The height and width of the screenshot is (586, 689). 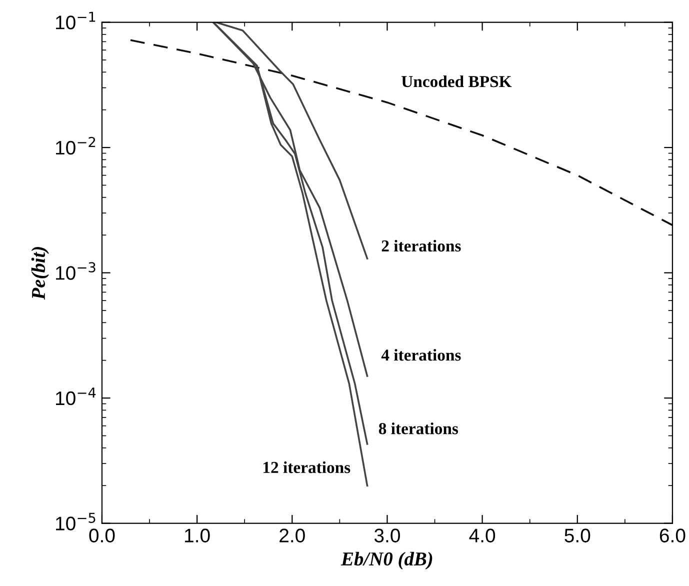 What do you see at coordinates (577, 535) in the screenshot?
I see `x-tick-label: 5.0` at bounding box center [577, 535].